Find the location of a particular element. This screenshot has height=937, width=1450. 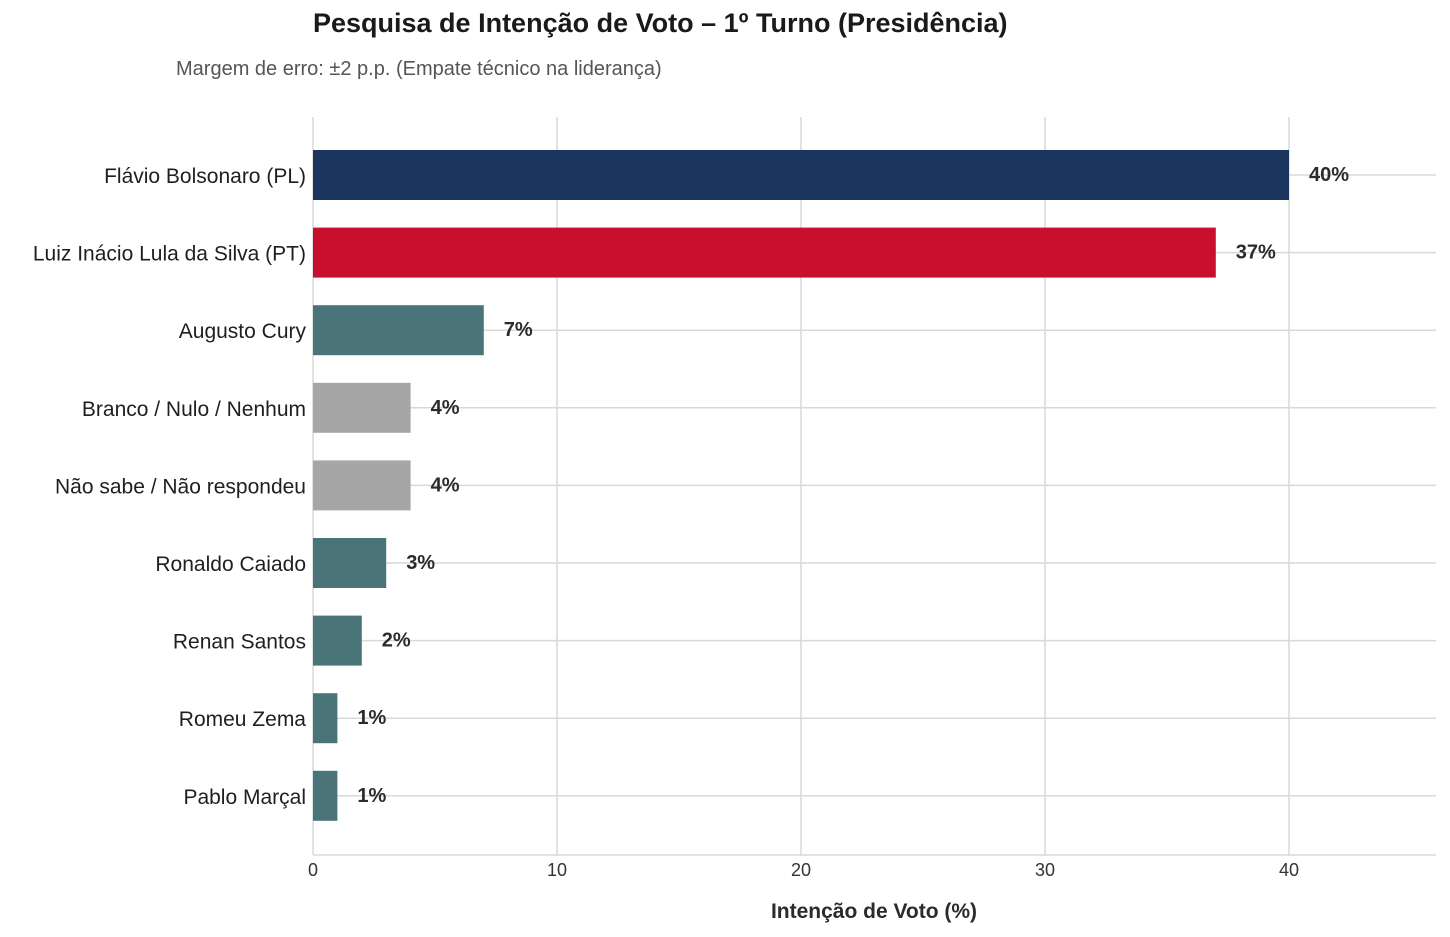

category-label: Branco / Nulo / Nenhum is located at coordinates (194, 409).